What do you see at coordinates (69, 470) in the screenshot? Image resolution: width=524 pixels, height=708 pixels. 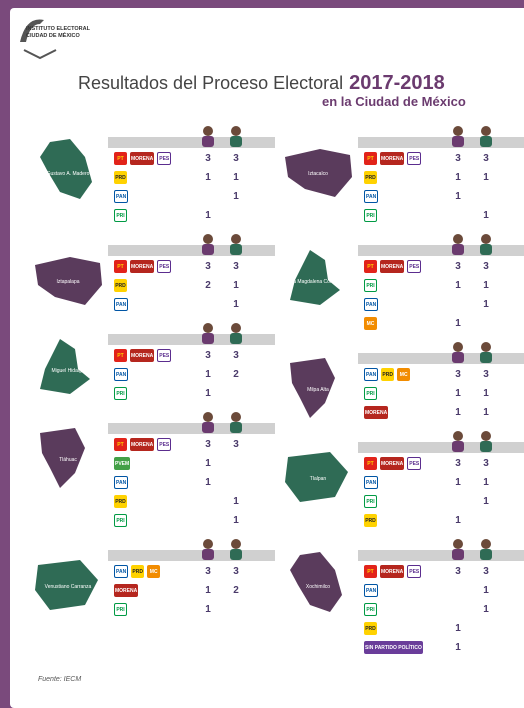 I see `map: Tláhuac` at bounding box center [69, 470].